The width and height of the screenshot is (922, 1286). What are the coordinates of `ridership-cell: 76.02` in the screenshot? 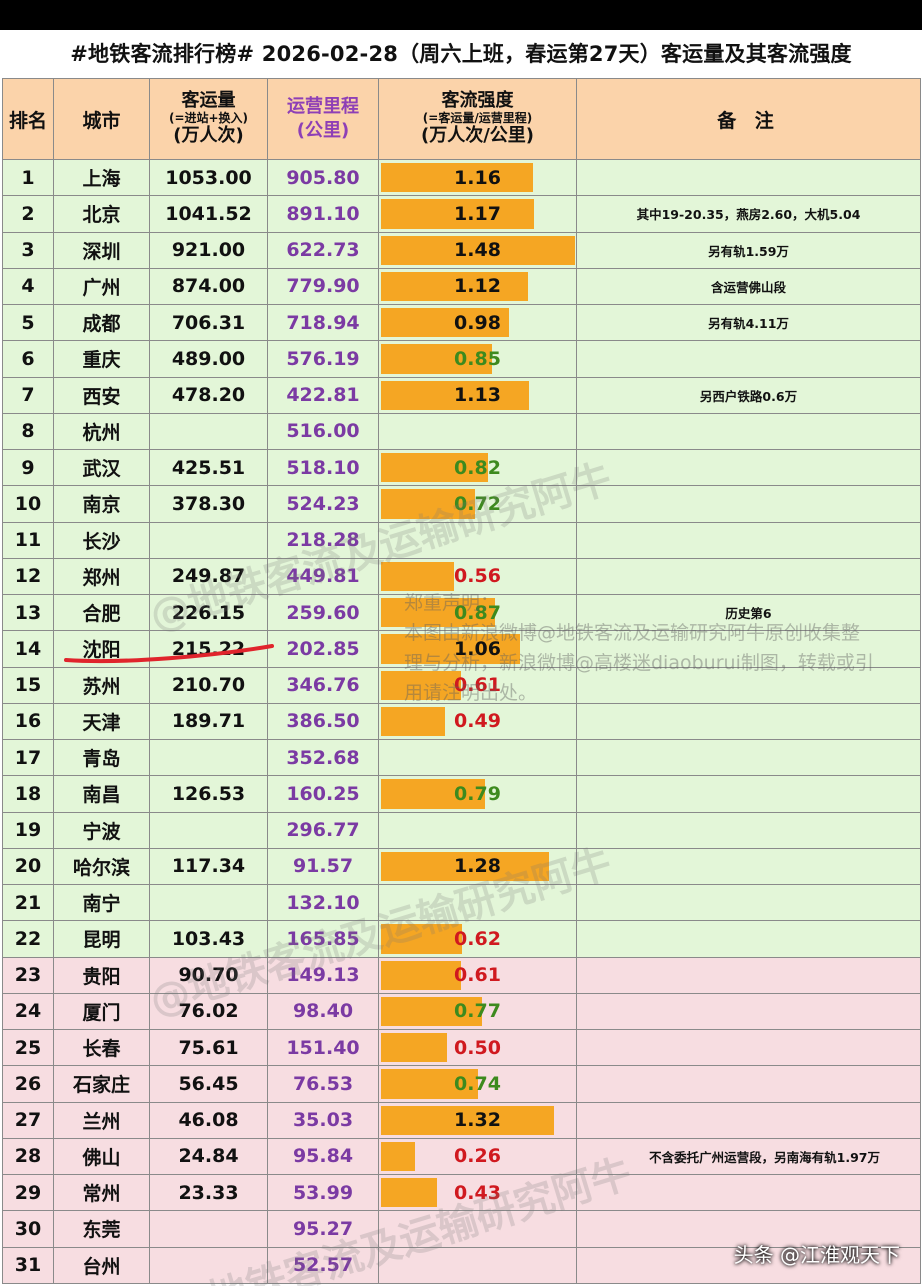 It's located at (208, 1011).